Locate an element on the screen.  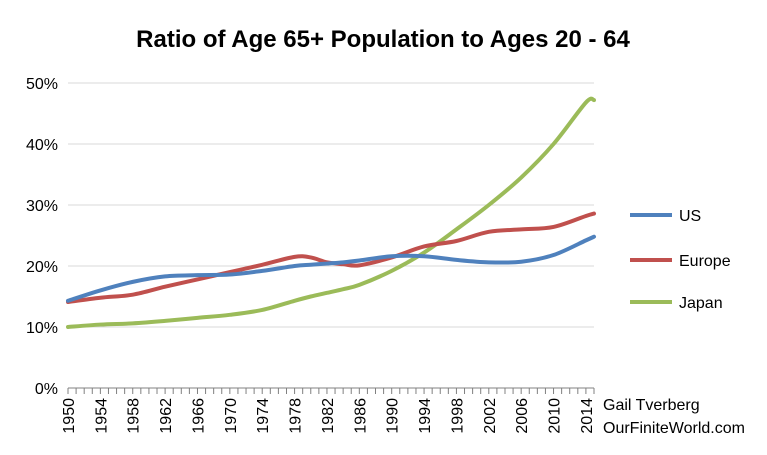
y-axis-tick-labels: 0% 10% 20% 30% 40% 50% is located at coordinates (42, 237).